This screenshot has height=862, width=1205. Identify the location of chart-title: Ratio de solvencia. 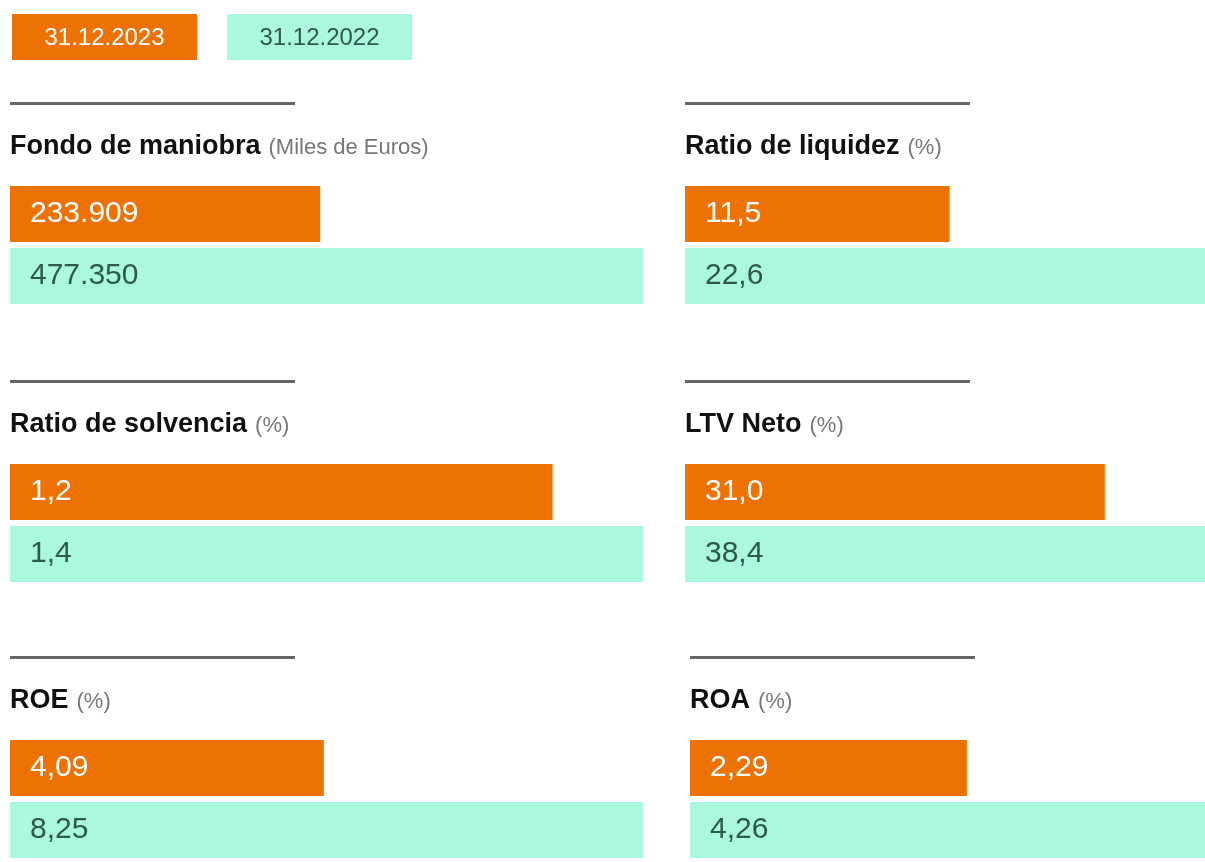
(129, 423).